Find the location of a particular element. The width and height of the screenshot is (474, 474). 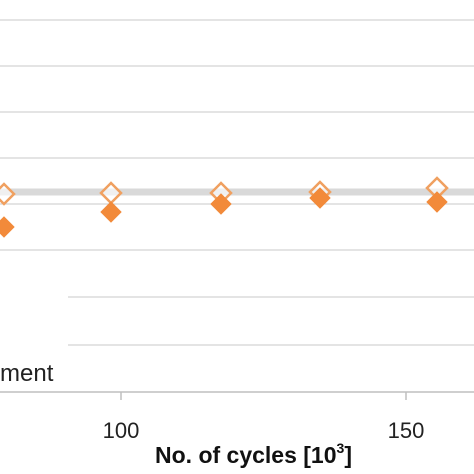

data-markers is located at coordinates (224, 207).